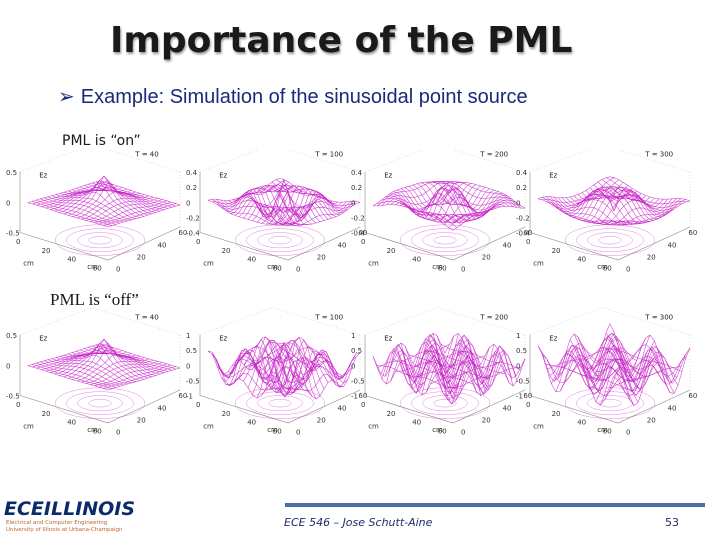 The height and width of the screenshot is (540, 720). Describe the element at coordinates (94, 299) in the screenshot. I see `pml-off-label: PML is “off”` at that location.